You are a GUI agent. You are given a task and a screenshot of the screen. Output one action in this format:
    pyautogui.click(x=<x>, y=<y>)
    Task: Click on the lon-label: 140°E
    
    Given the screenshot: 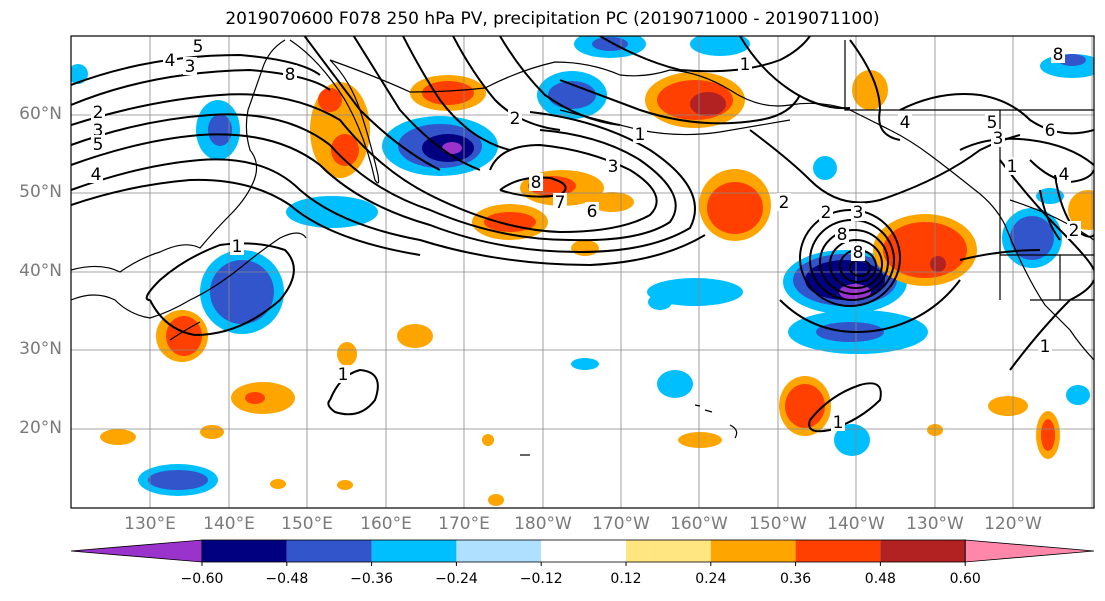 What is the action you would take?
    pyautogui.click(x=229, y=524)
    